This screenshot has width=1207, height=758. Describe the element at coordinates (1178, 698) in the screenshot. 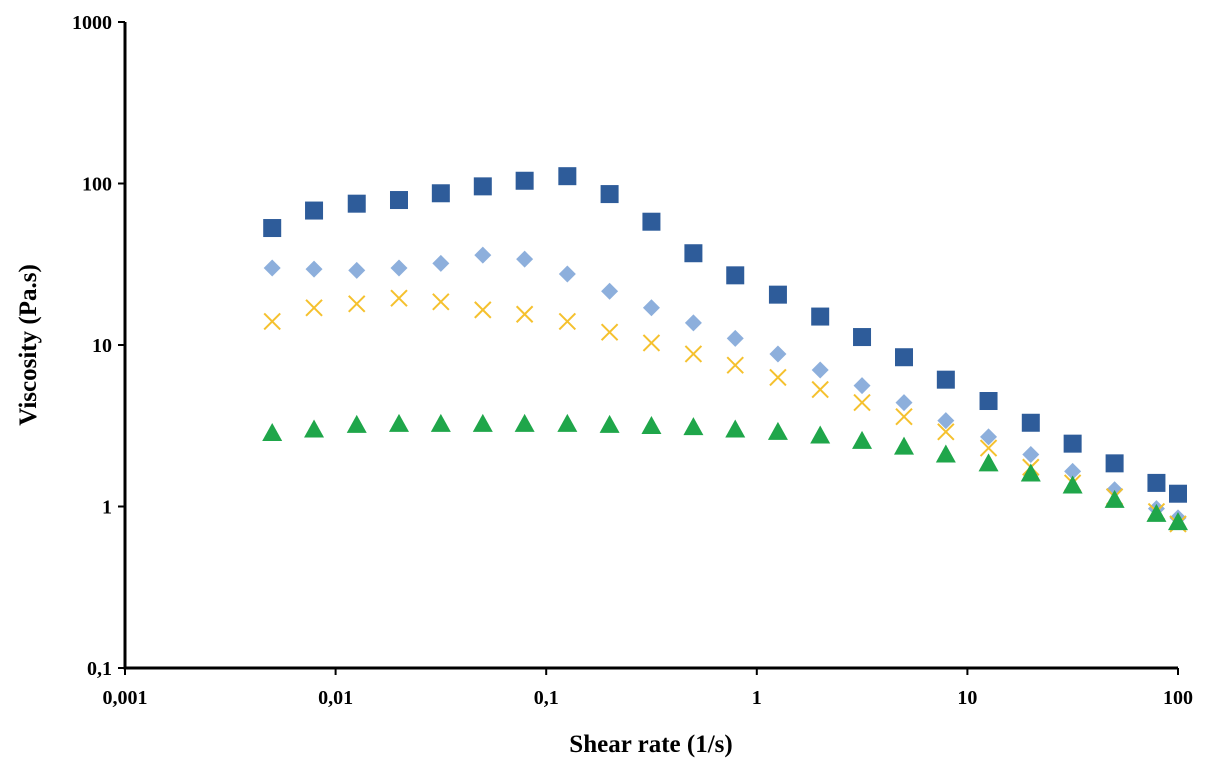

I see `x-tick-label: 100` at that location.